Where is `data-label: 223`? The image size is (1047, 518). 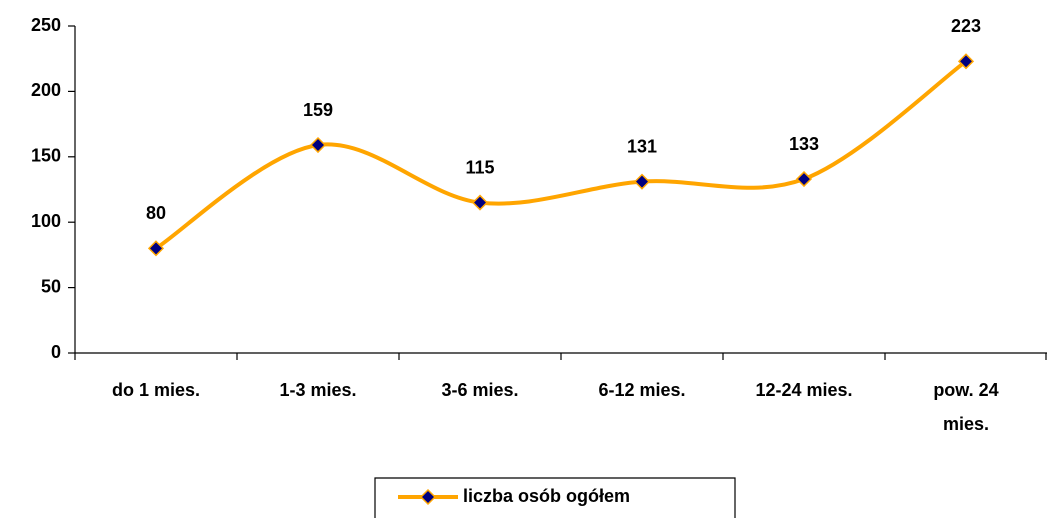
data-label: 223 is located at coordinates (966, 26).